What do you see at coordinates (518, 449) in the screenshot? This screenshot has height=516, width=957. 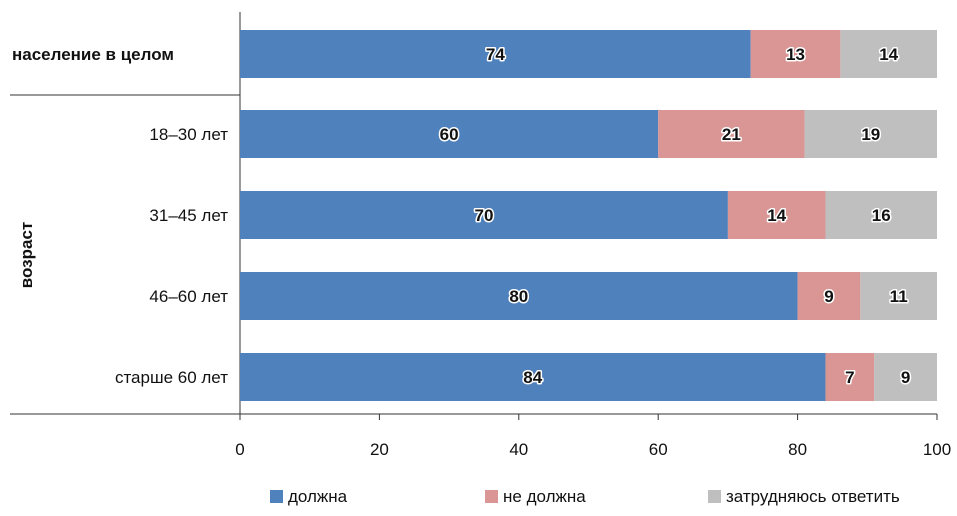 I see `x-tick-label: 40` at bounding box center [518, 449].